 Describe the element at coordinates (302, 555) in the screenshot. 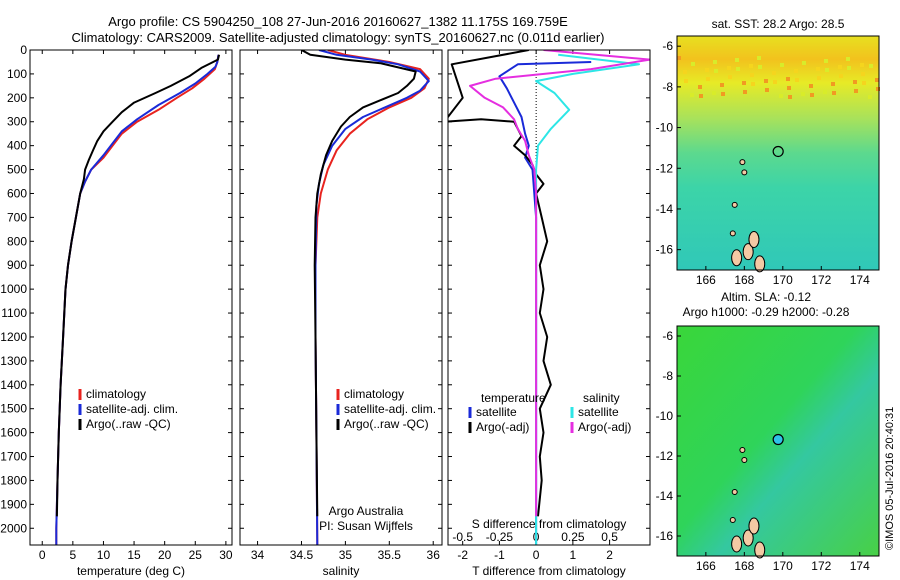

I see `x-tick-label: 34.5` at that location.